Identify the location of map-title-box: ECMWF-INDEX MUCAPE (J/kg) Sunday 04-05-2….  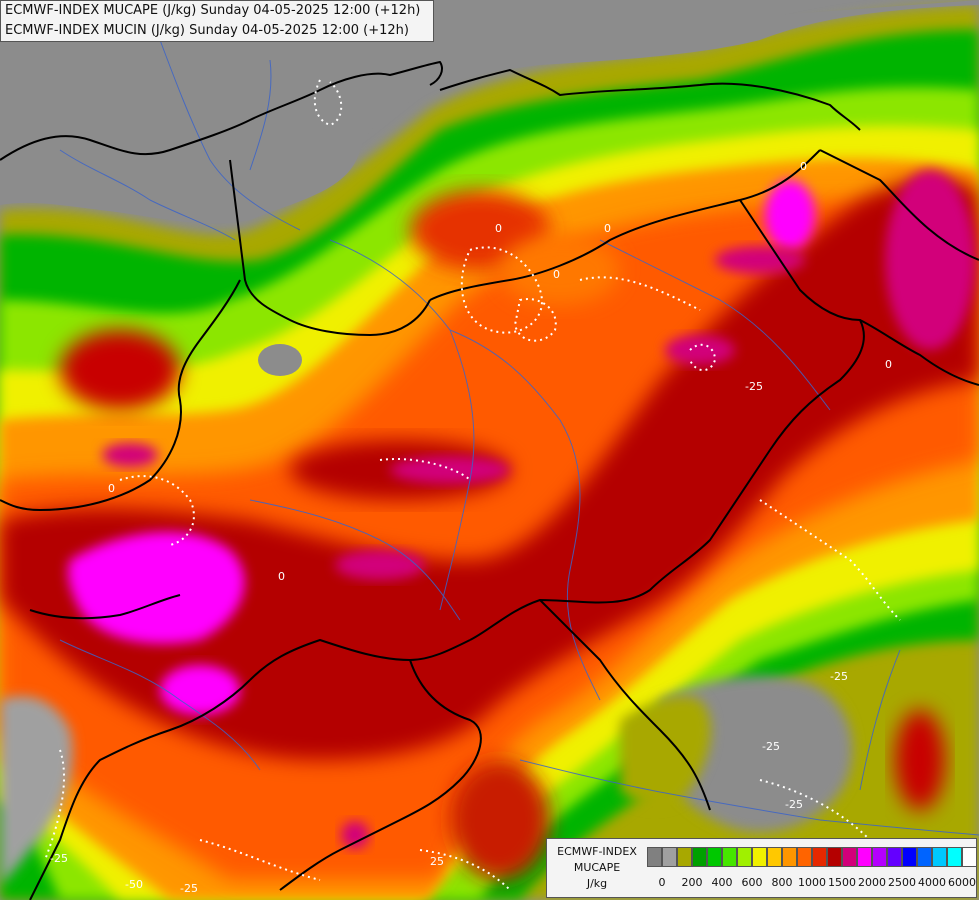
(217, 21).